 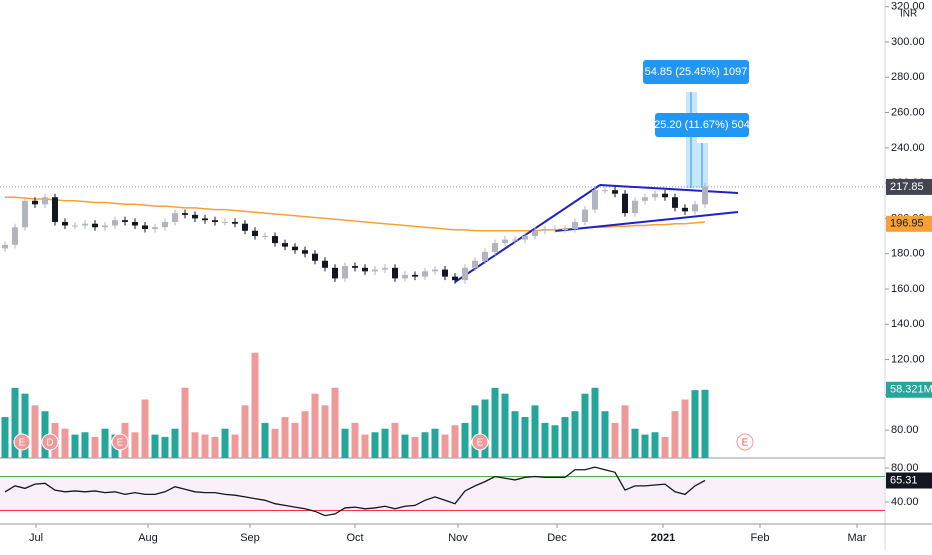 What do you see at coordinates (527, 233) in the screenshot?
I see `trendline` at bounding box center [527, 233].